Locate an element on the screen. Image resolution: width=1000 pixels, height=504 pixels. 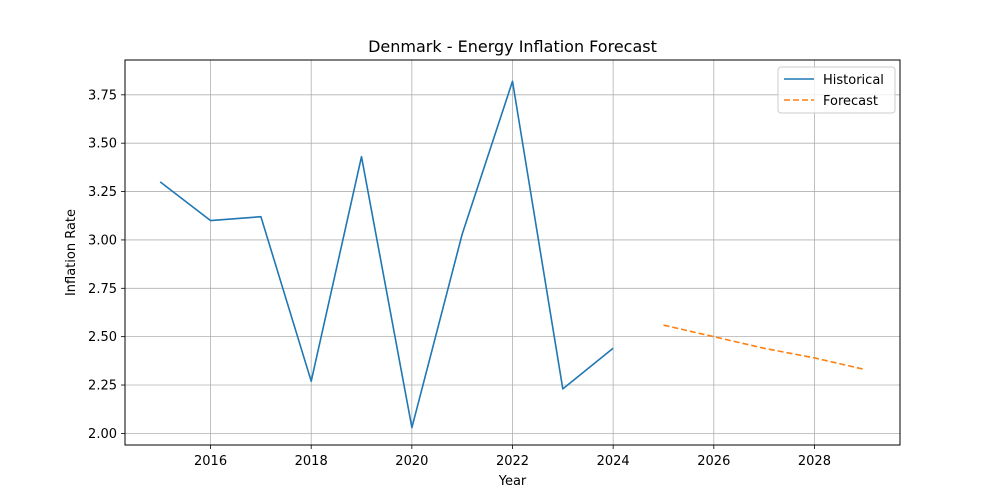
x-axis-label: Year is located at coordinates (512, 481).